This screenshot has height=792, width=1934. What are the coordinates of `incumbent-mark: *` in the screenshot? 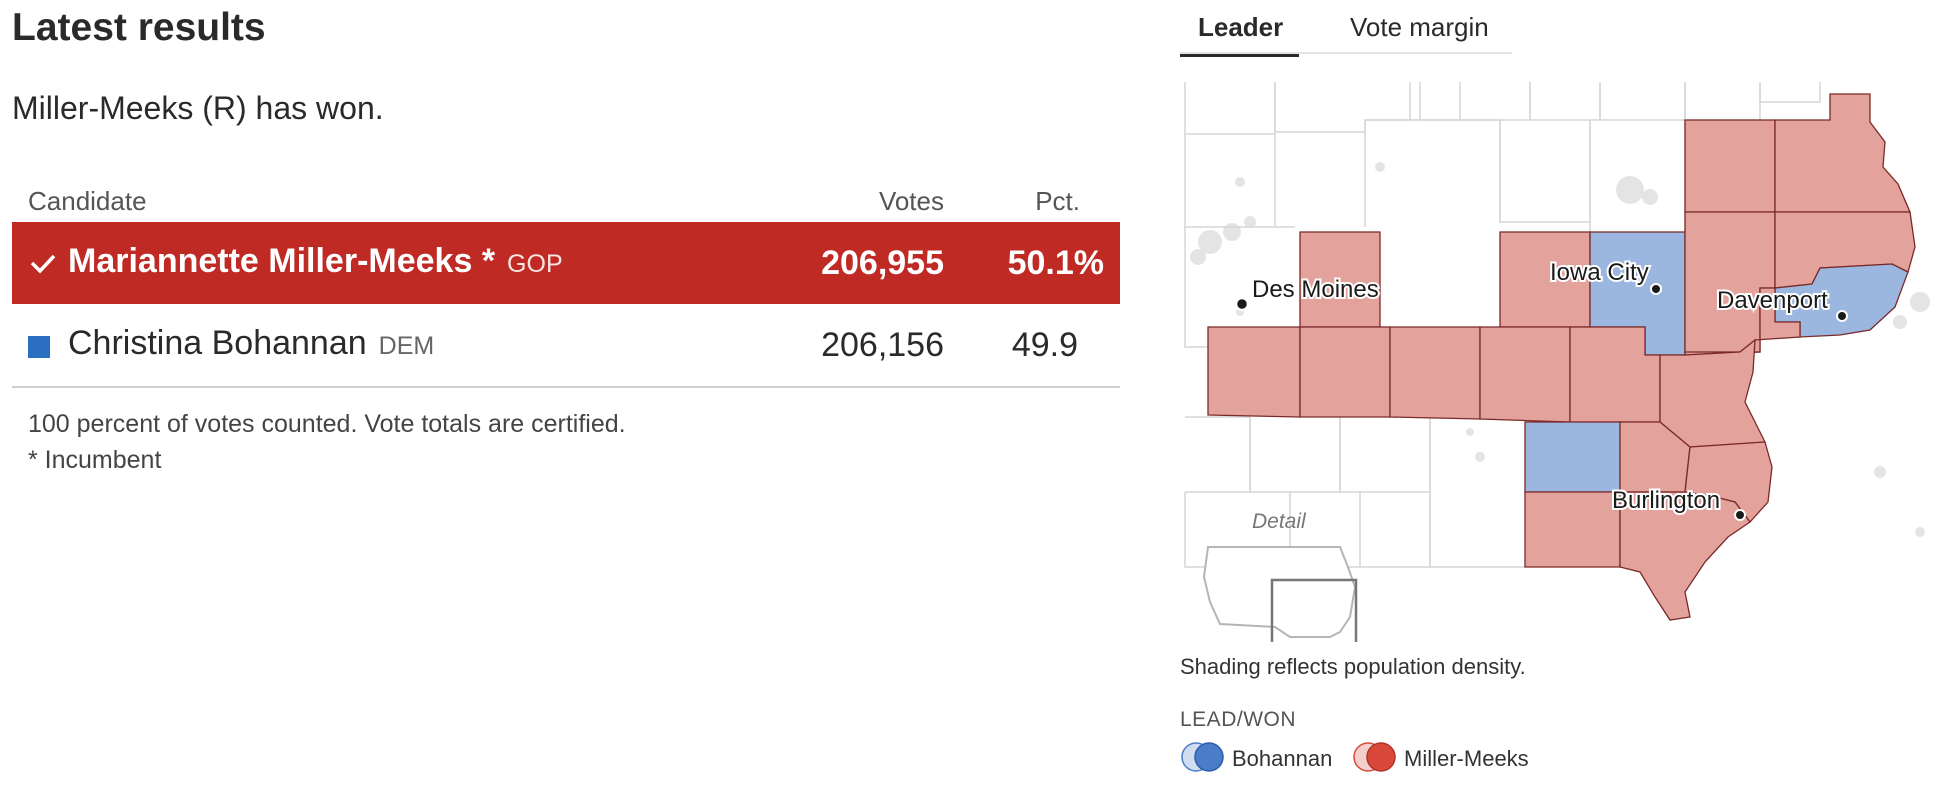 It's located at (488, 261).